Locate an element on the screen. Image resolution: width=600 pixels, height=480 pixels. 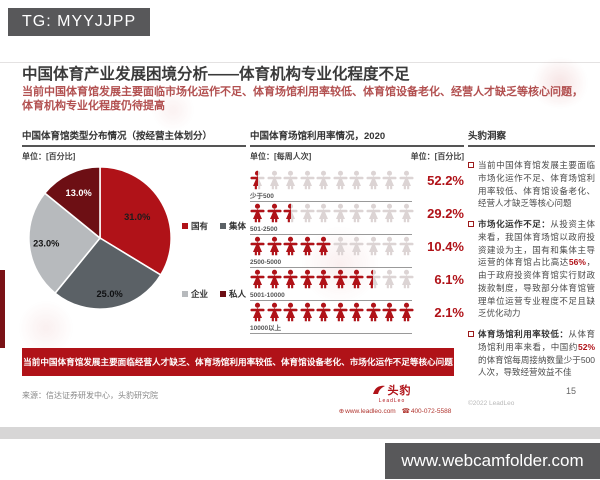
pie-slice-集体 is located at coordinates (108, 273).